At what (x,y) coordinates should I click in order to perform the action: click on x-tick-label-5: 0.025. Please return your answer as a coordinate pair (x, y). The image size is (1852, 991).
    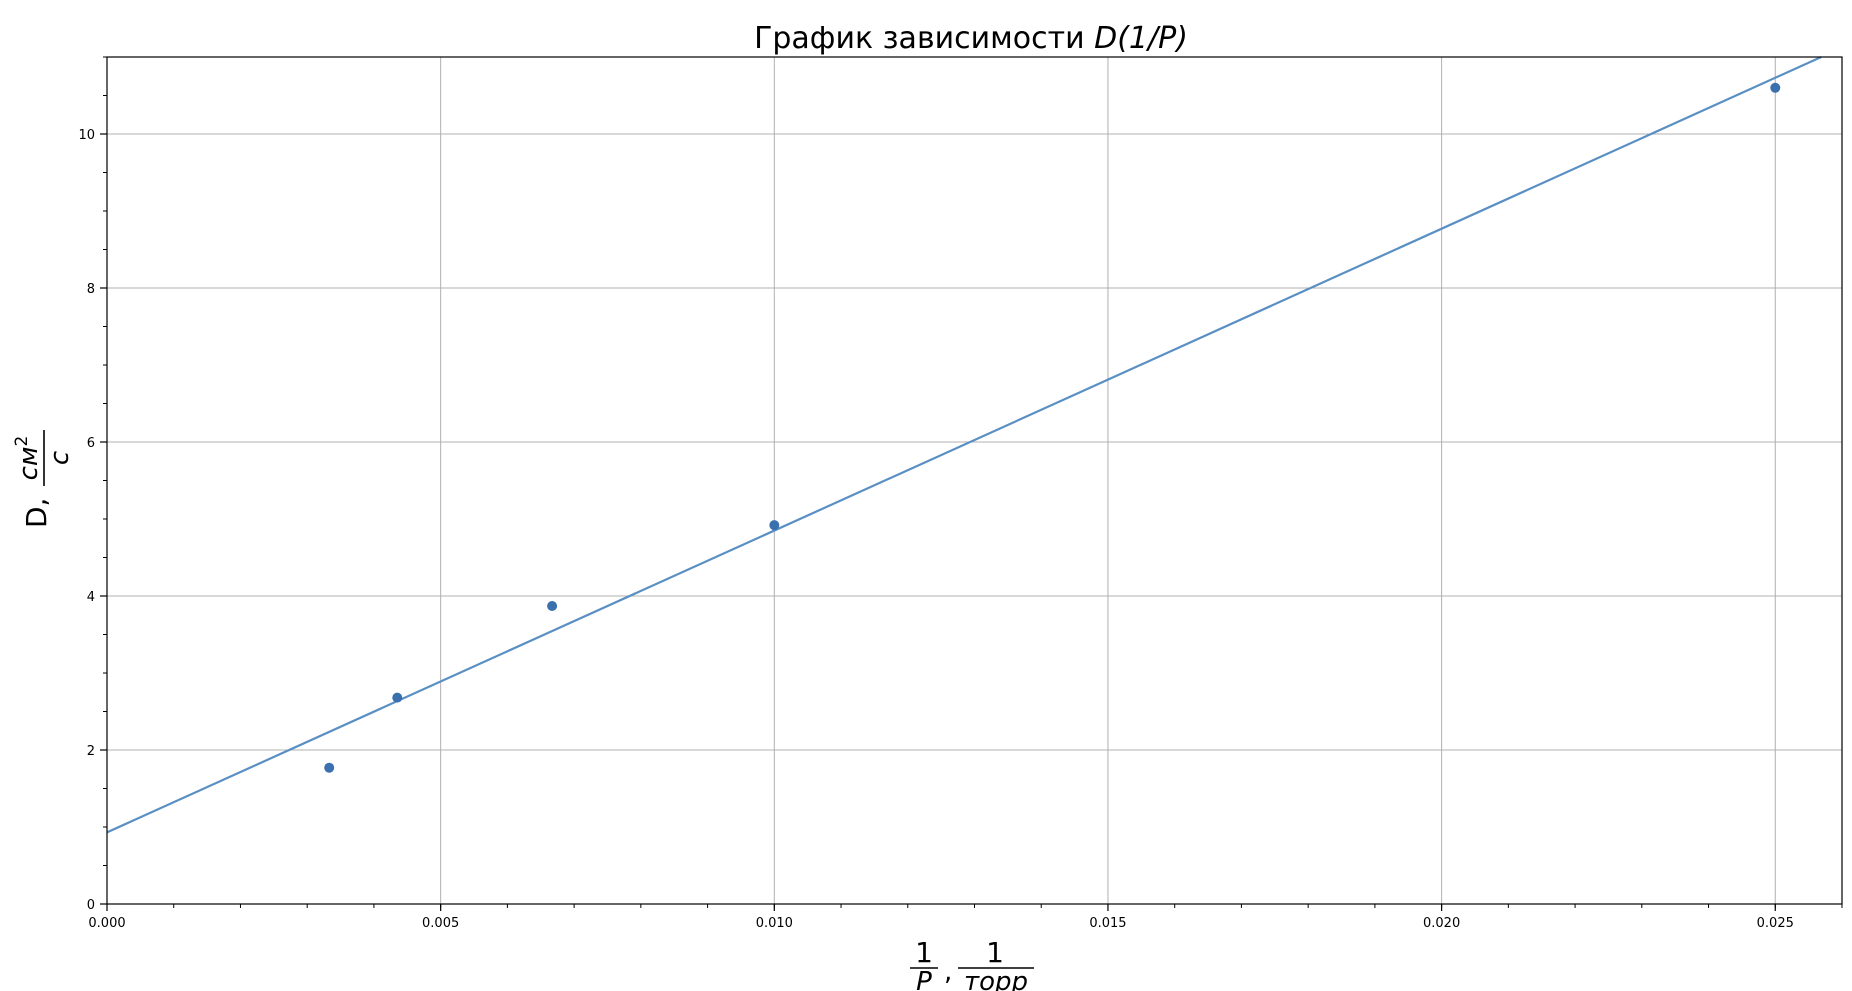
    Looking at the image, I should click on (1775, 923).